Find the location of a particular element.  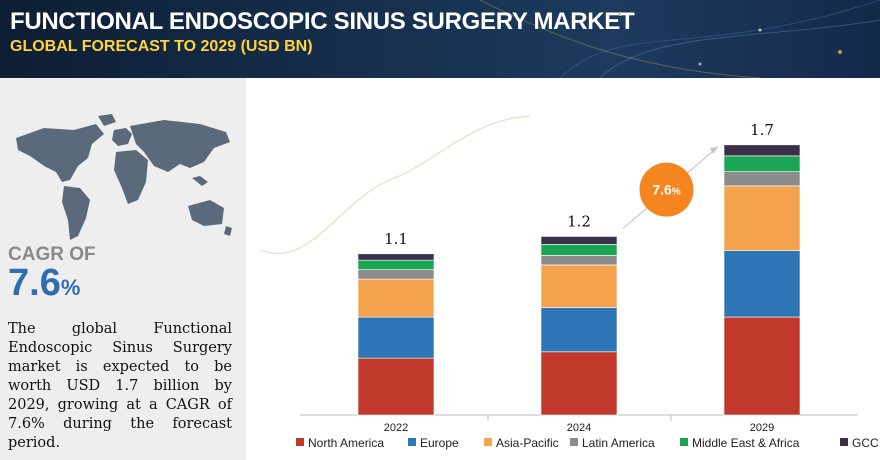

page-subtitle: GLOBAL FORECAST TO 2029 (USD BN) is located at coordinates (161, 46).